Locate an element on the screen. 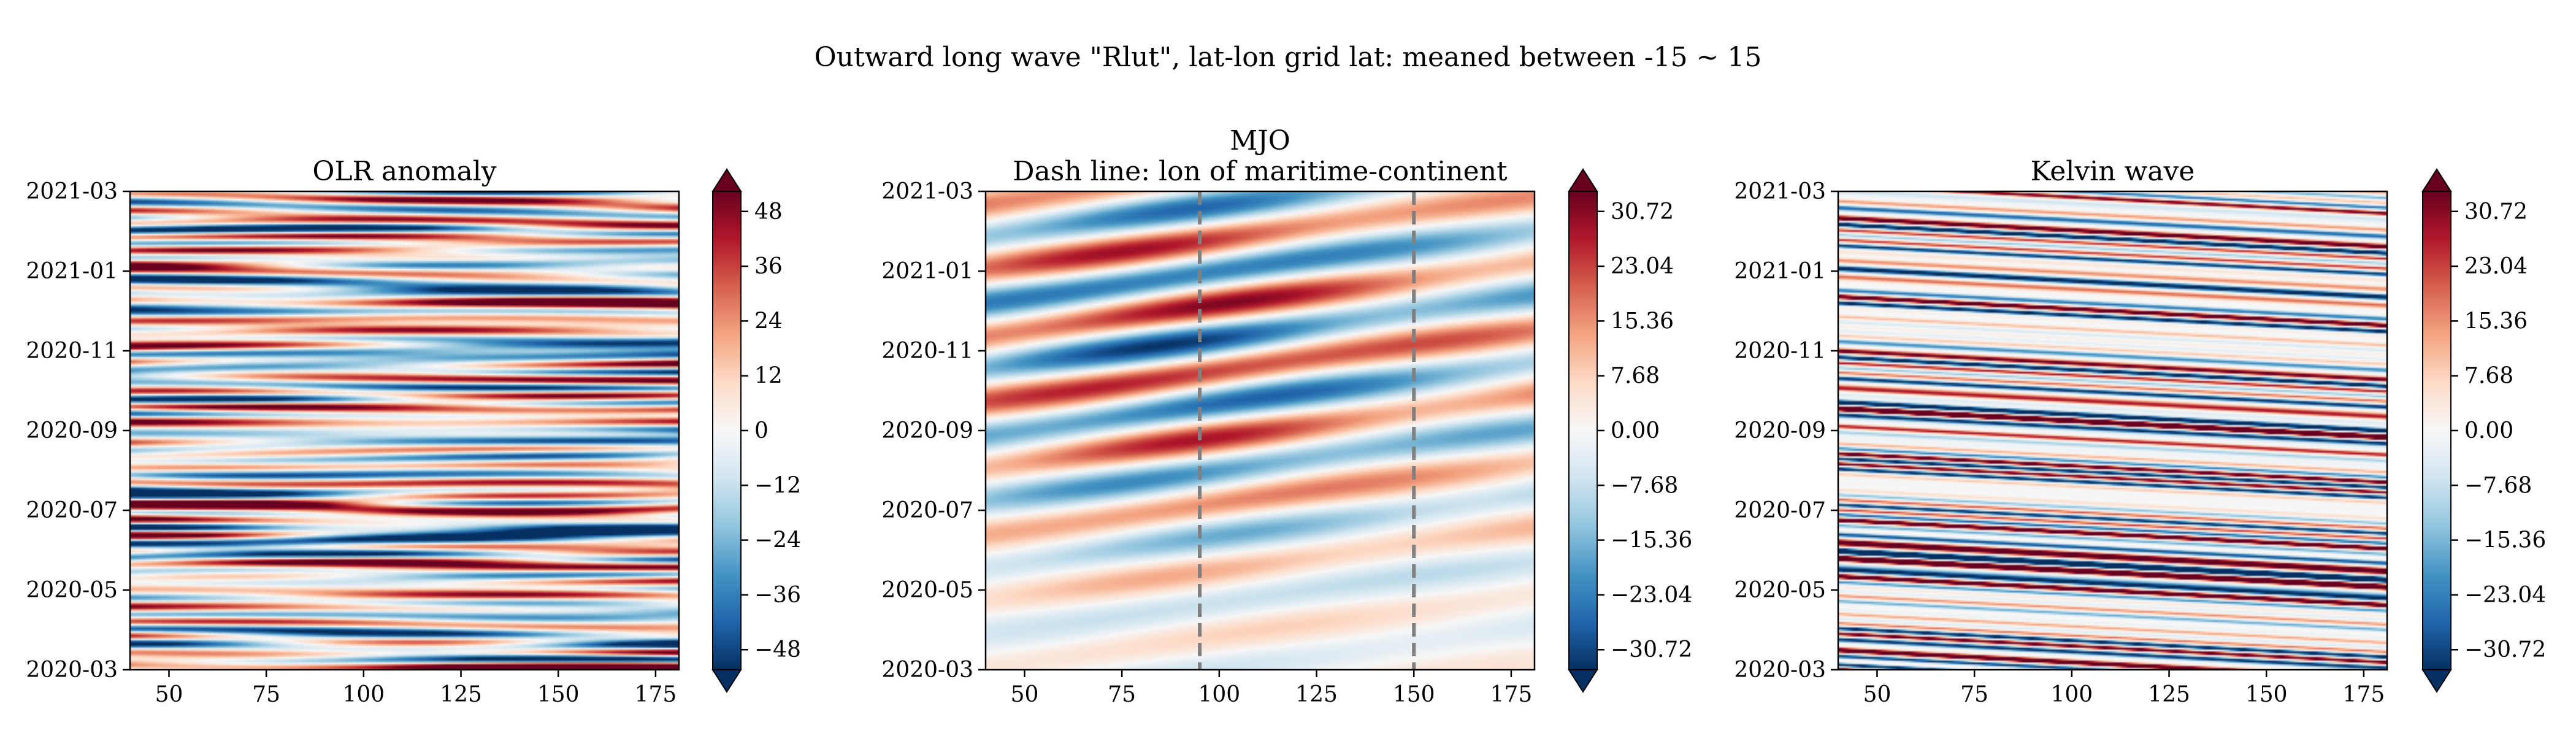 The height and width of the screenshot is (736, 2576). panel-title: Dash line: lon of maritime-continent is located at coordinates (1260, 171).